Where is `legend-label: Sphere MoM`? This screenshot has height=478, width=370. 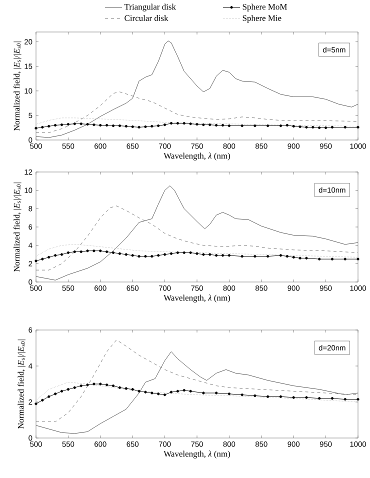 legend-label: Sphere MoM is located at coordinates (264, 8).